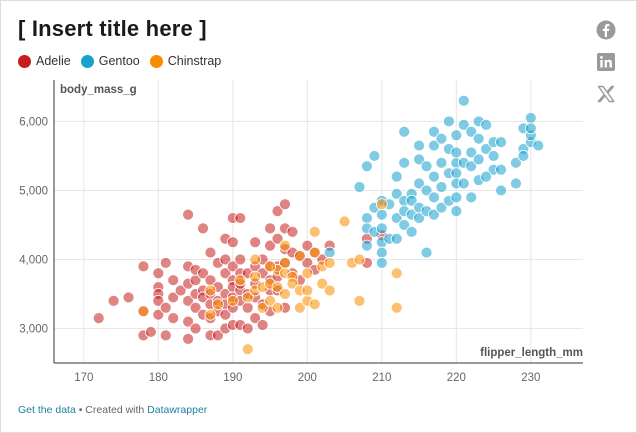 The height and width of the screenshot is (433, 637). Describe the element at coordinates (606, 30) in the screenshot. I see `facebook-icon` at that location.